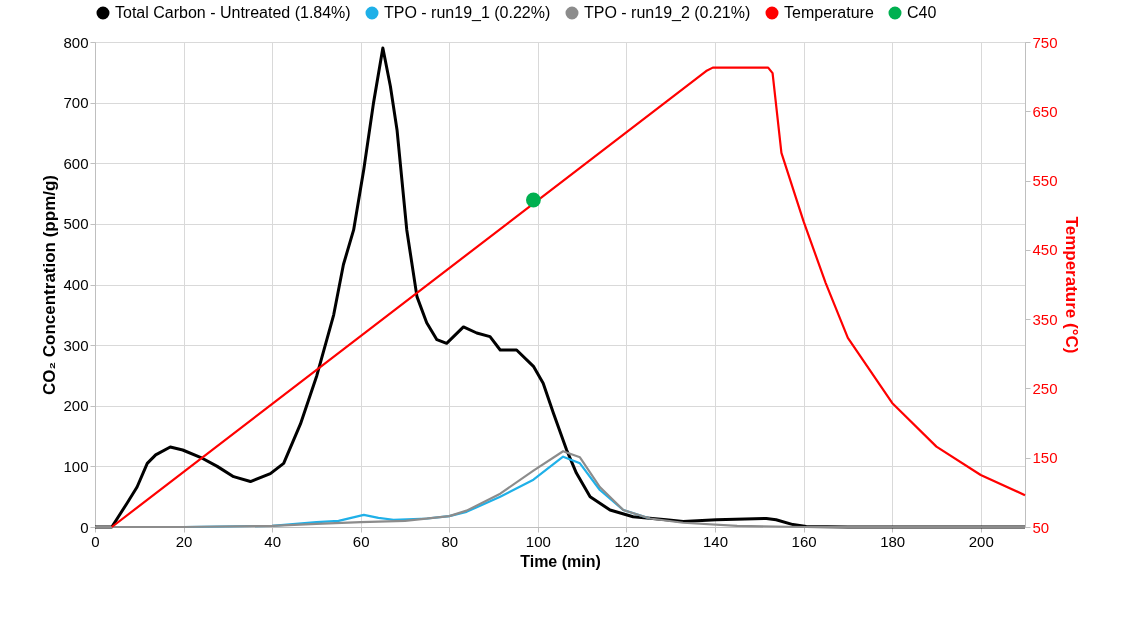  I want to click on x-tick-label: 80, so click(450, 541).